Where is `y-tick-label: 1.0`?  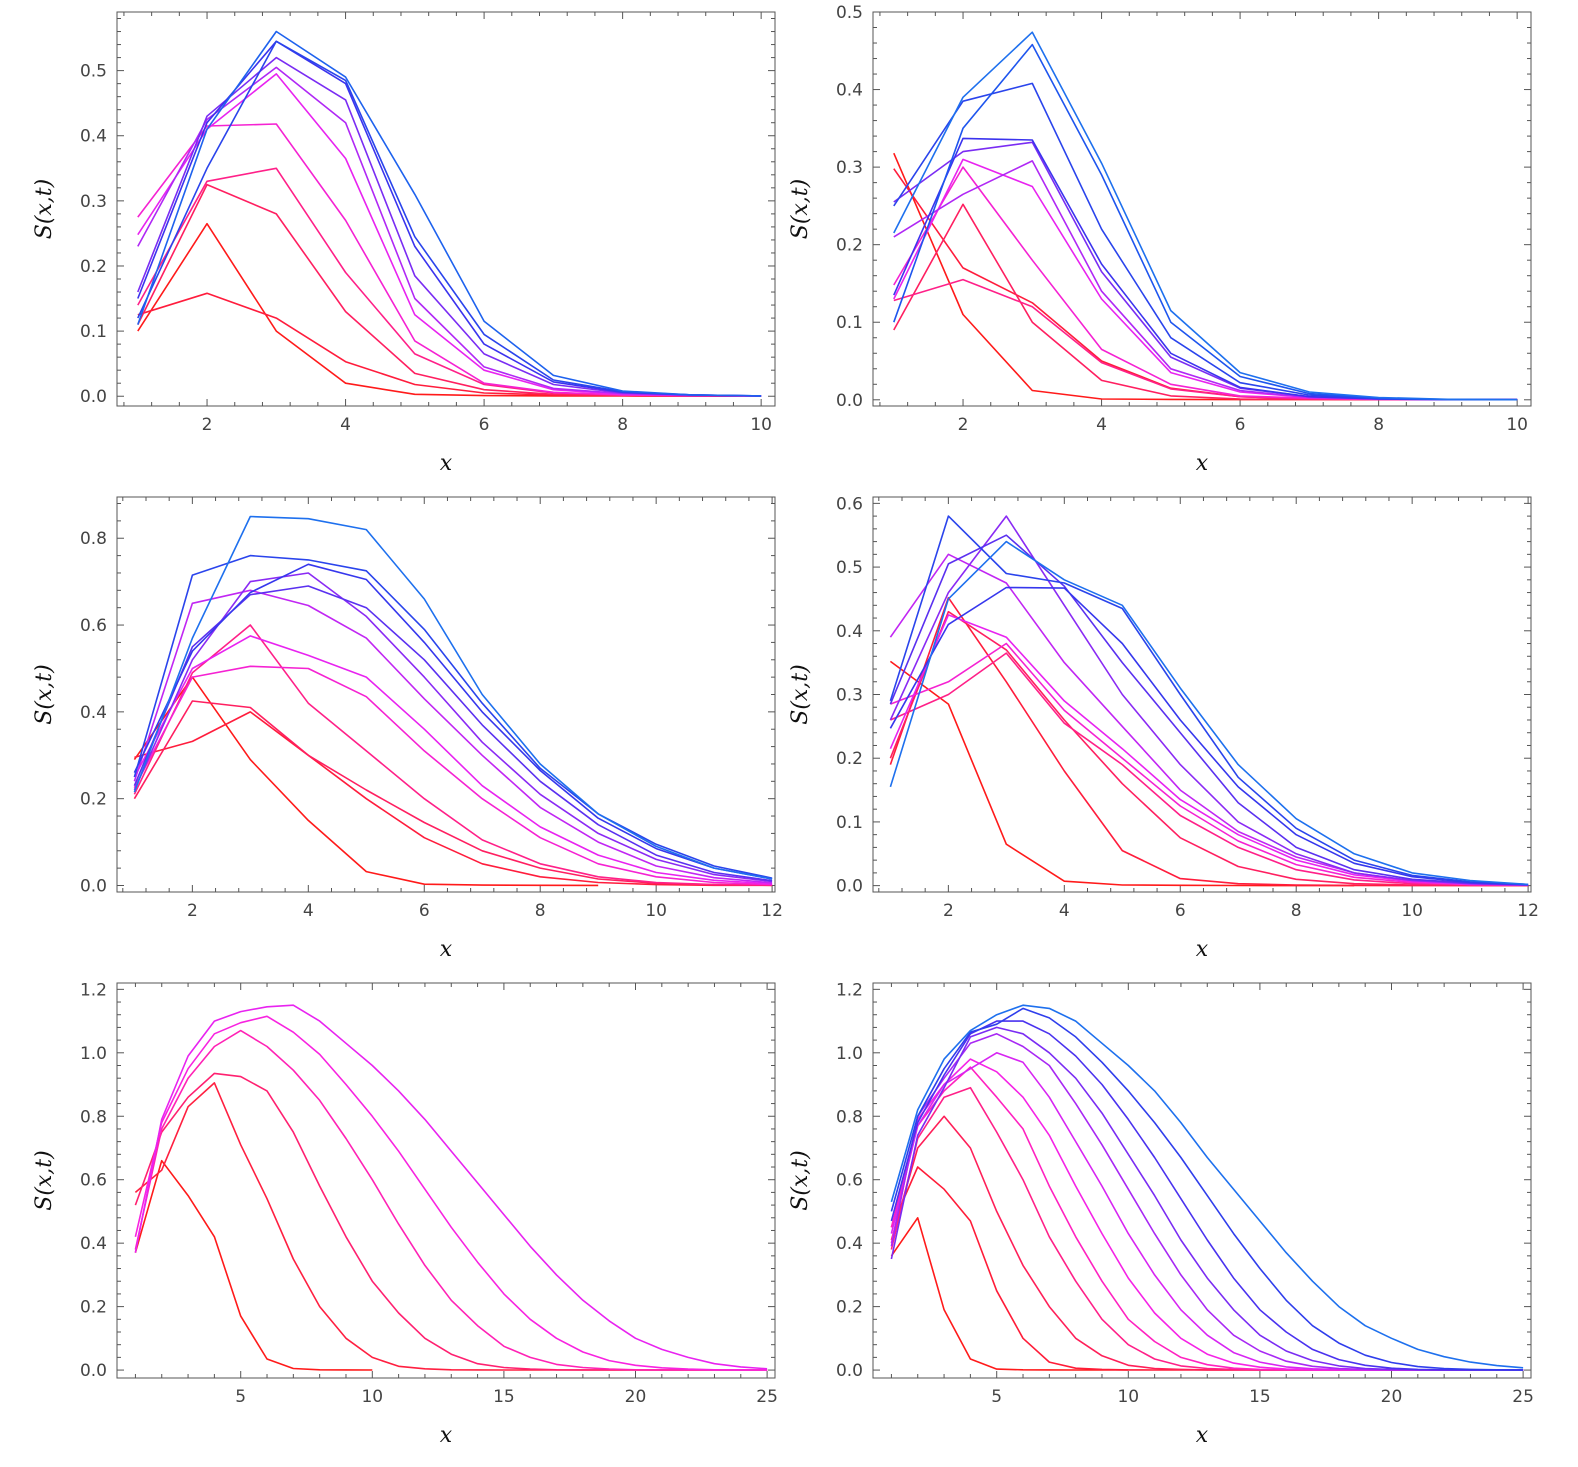 y-tick-label: 1.0 is located at coordinates (849, 1054).